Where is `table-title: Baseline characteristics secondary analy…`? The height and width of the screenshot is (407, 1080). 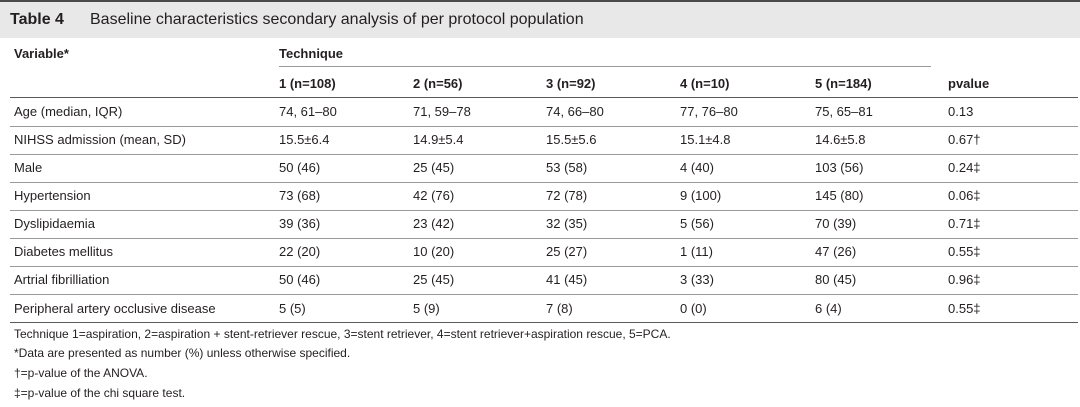 table-title: Baseline characteristics secondary analy… is located at coordinates (337, 19).